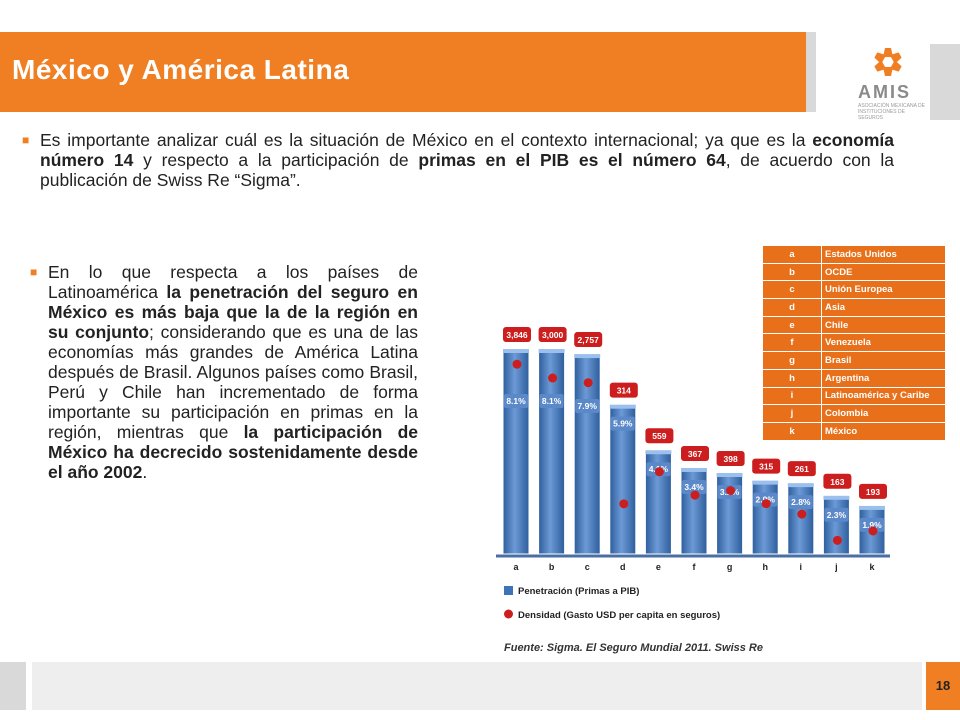 This screenshot has width=960, height=720. Describe the element at coordinates (883, 378) in the screenshot. I see `country-key-name: Argentina` at that location.